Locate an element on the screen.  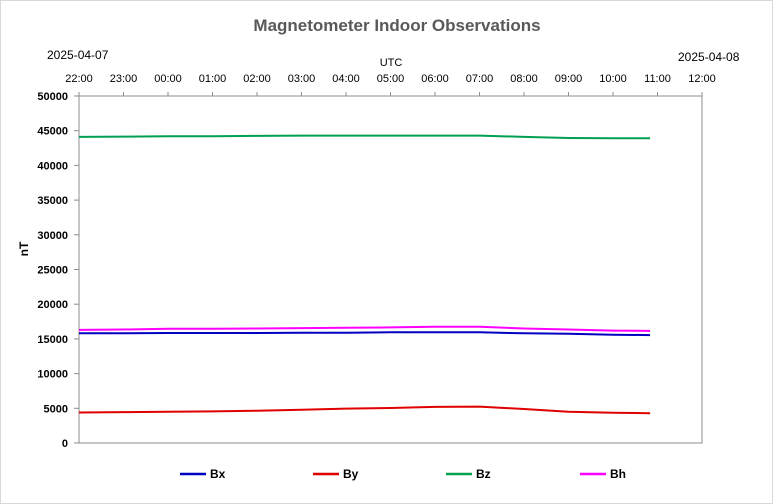
y-tick-label: 20000 is located at coordinates (52, 305).